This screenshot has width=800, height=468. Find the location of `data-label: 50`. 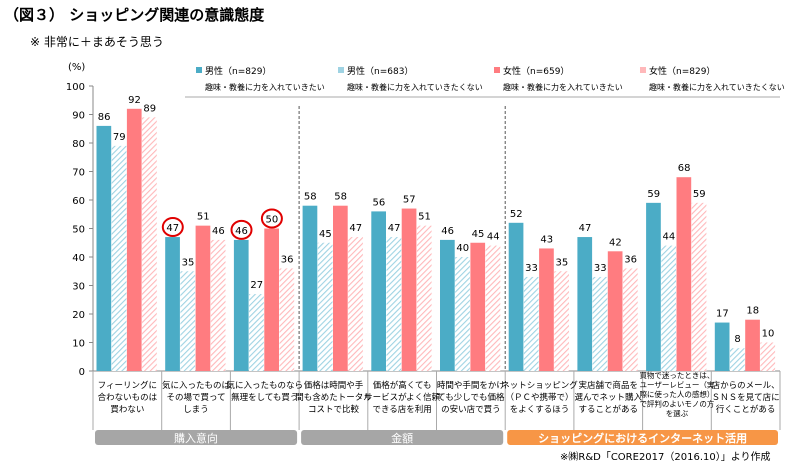

data-label: 50 is located at coordinates (272, 220).